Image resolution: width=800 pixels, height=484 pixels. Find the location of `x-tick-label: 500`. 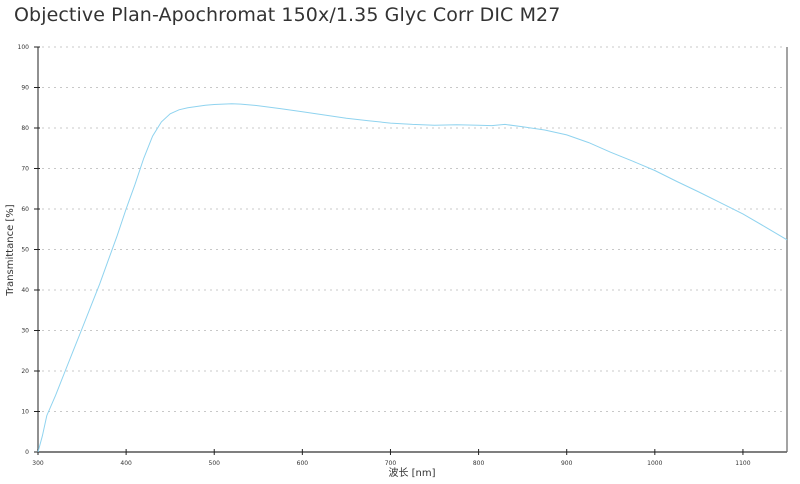

x-tick-label: 500 is located at coordinates (215, 463).